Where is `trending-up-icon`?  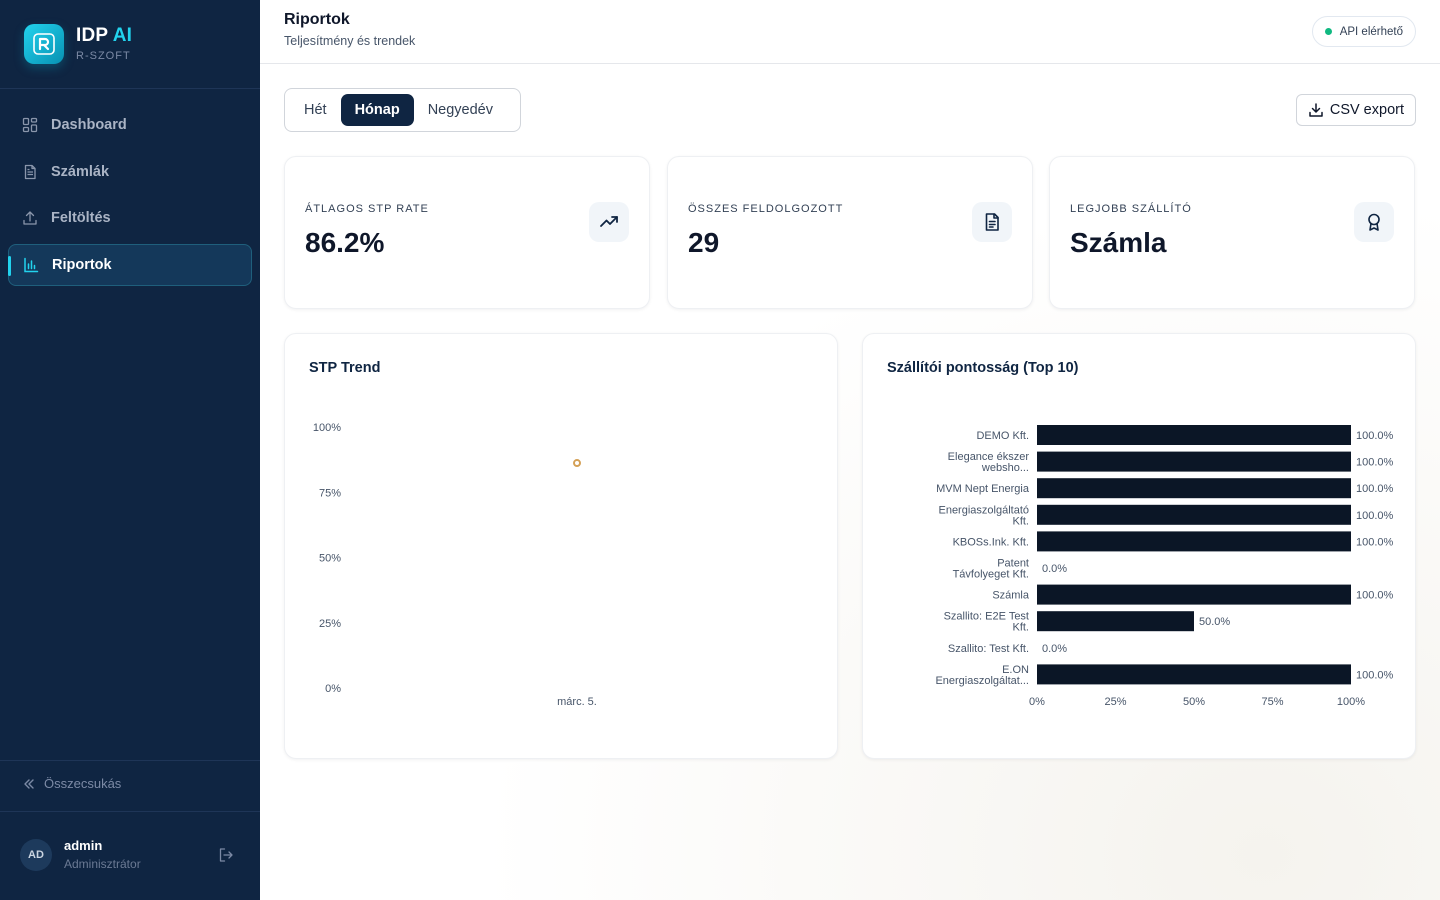
trending-up-icon is located at coordinates (609, 222).